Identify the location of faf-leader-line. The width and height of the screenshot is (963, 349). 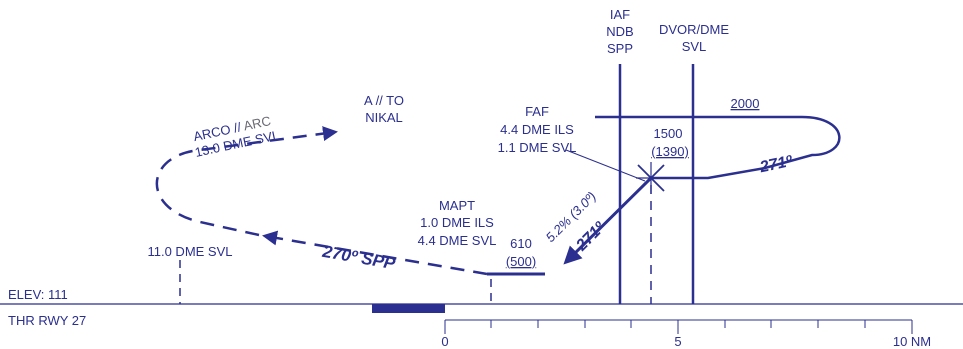
(605, 165).